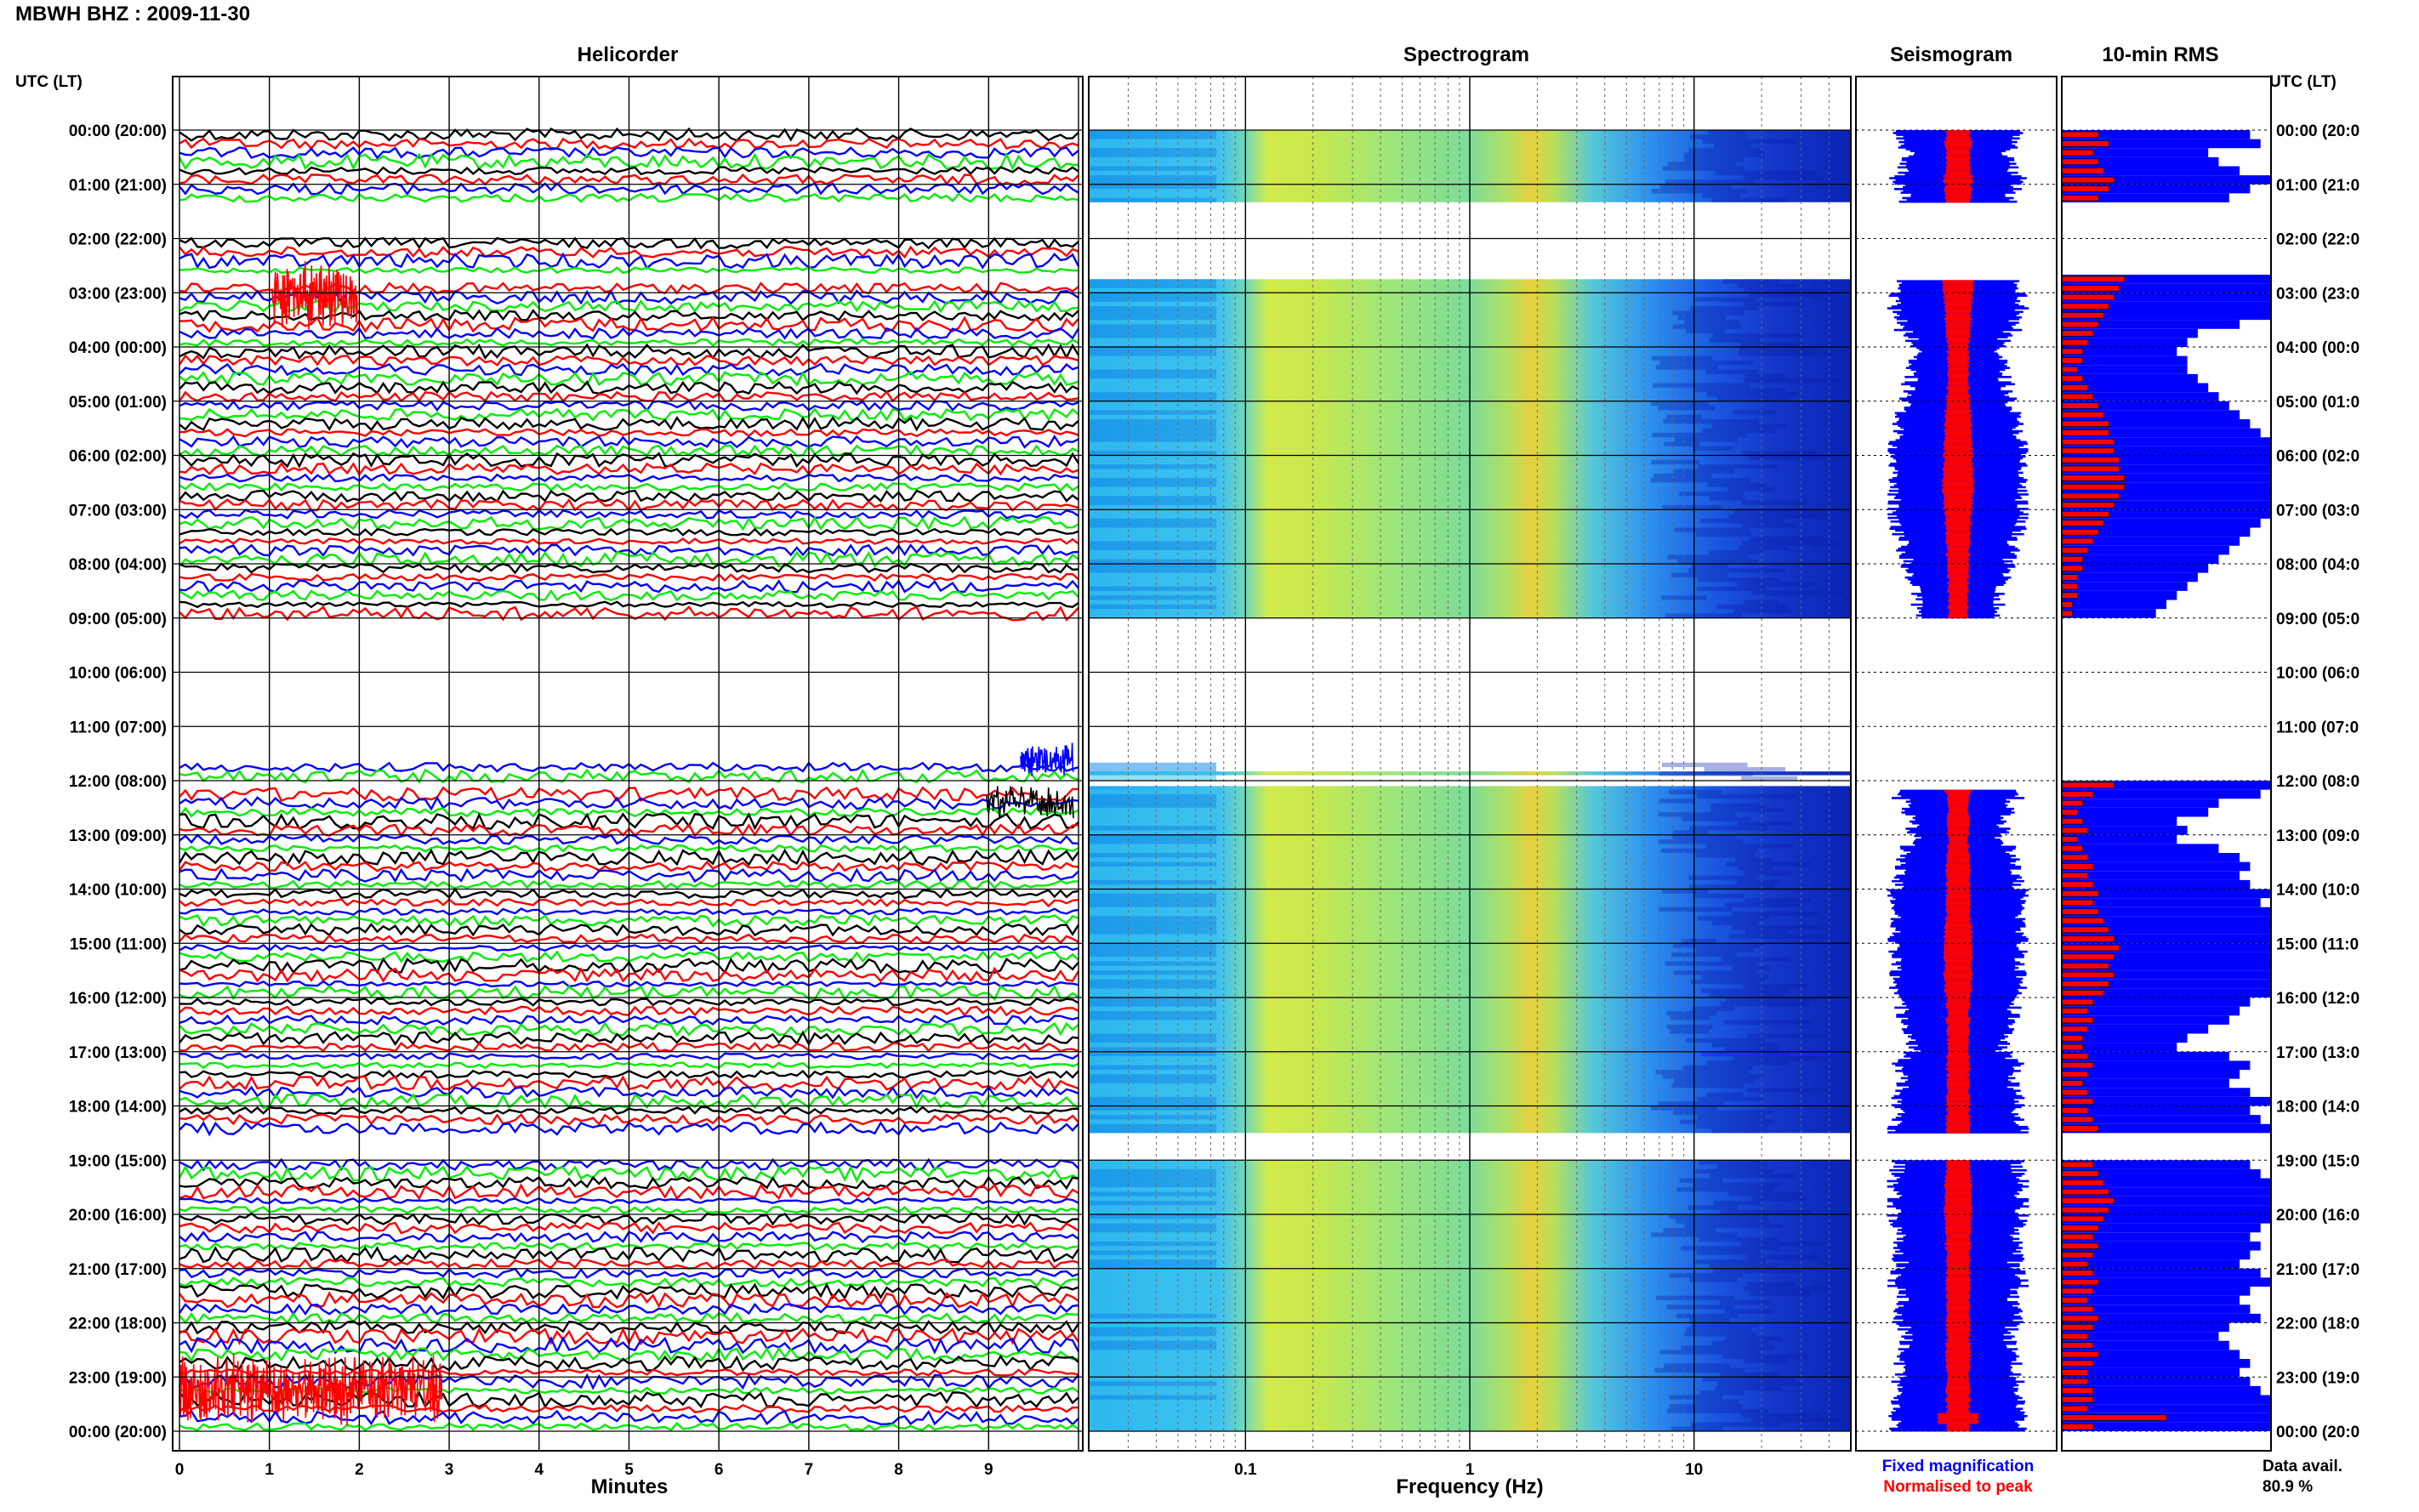 The width and height of the screenshot is (2419, 1512). What do you see at coordinates (359, 1470) in the screenshot?
I see `minute-tick-label: 2` at bounding box center [359, 1470].